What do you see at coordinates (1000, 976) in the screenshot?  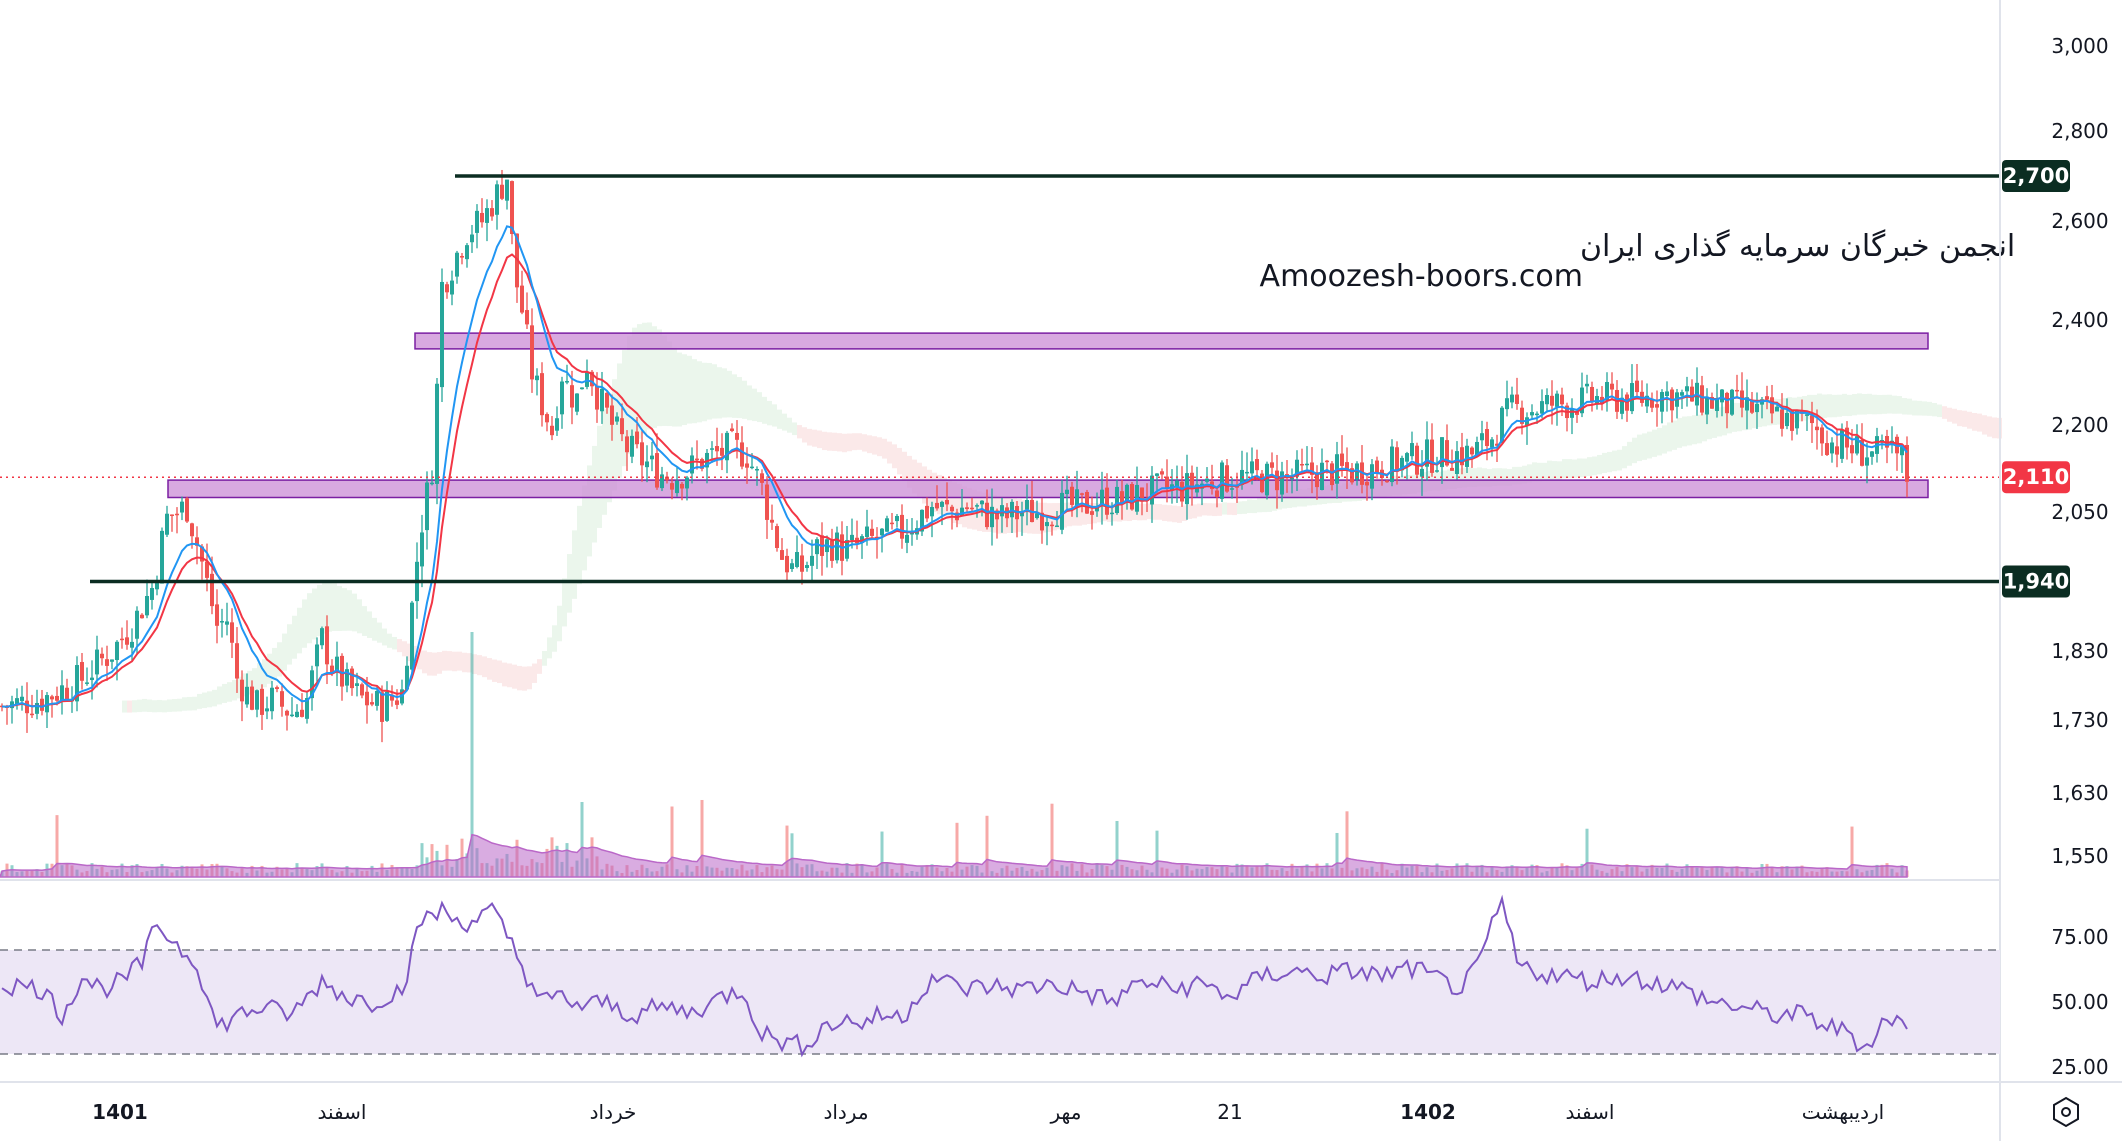 I see `rsi-pane` at bounding box center [1000, 976].